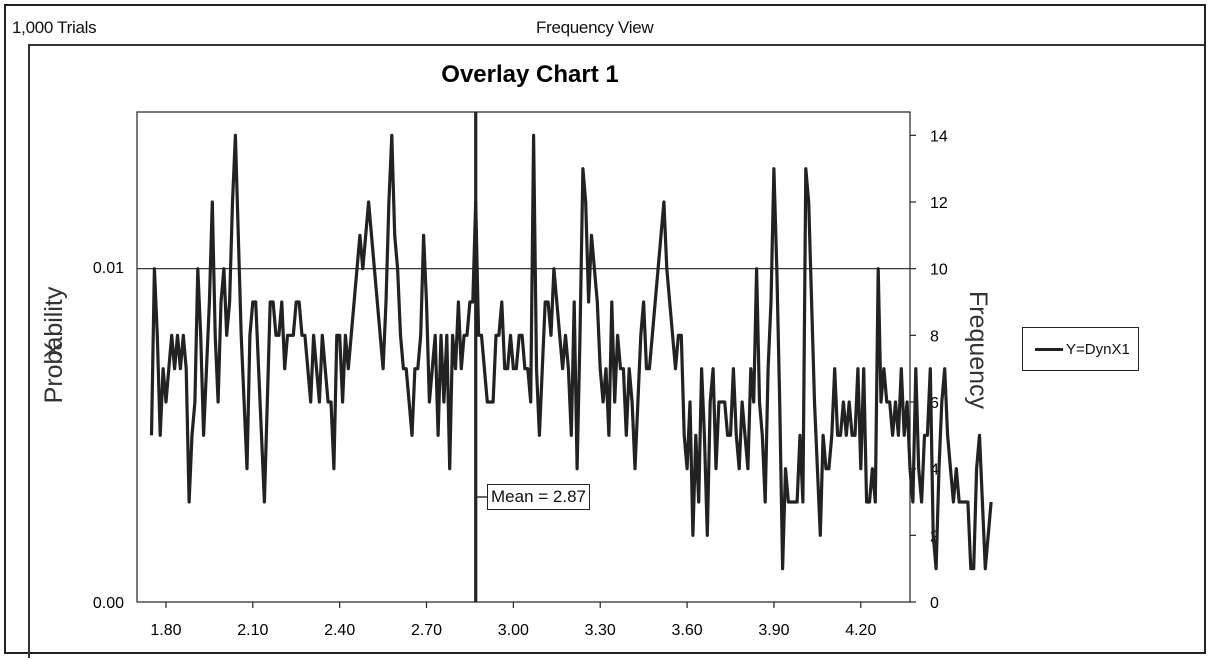  What do you see at coordinates (1049, 349) in the screenshot?
I see `legend-swatch` at bounding box center [1049, 349].